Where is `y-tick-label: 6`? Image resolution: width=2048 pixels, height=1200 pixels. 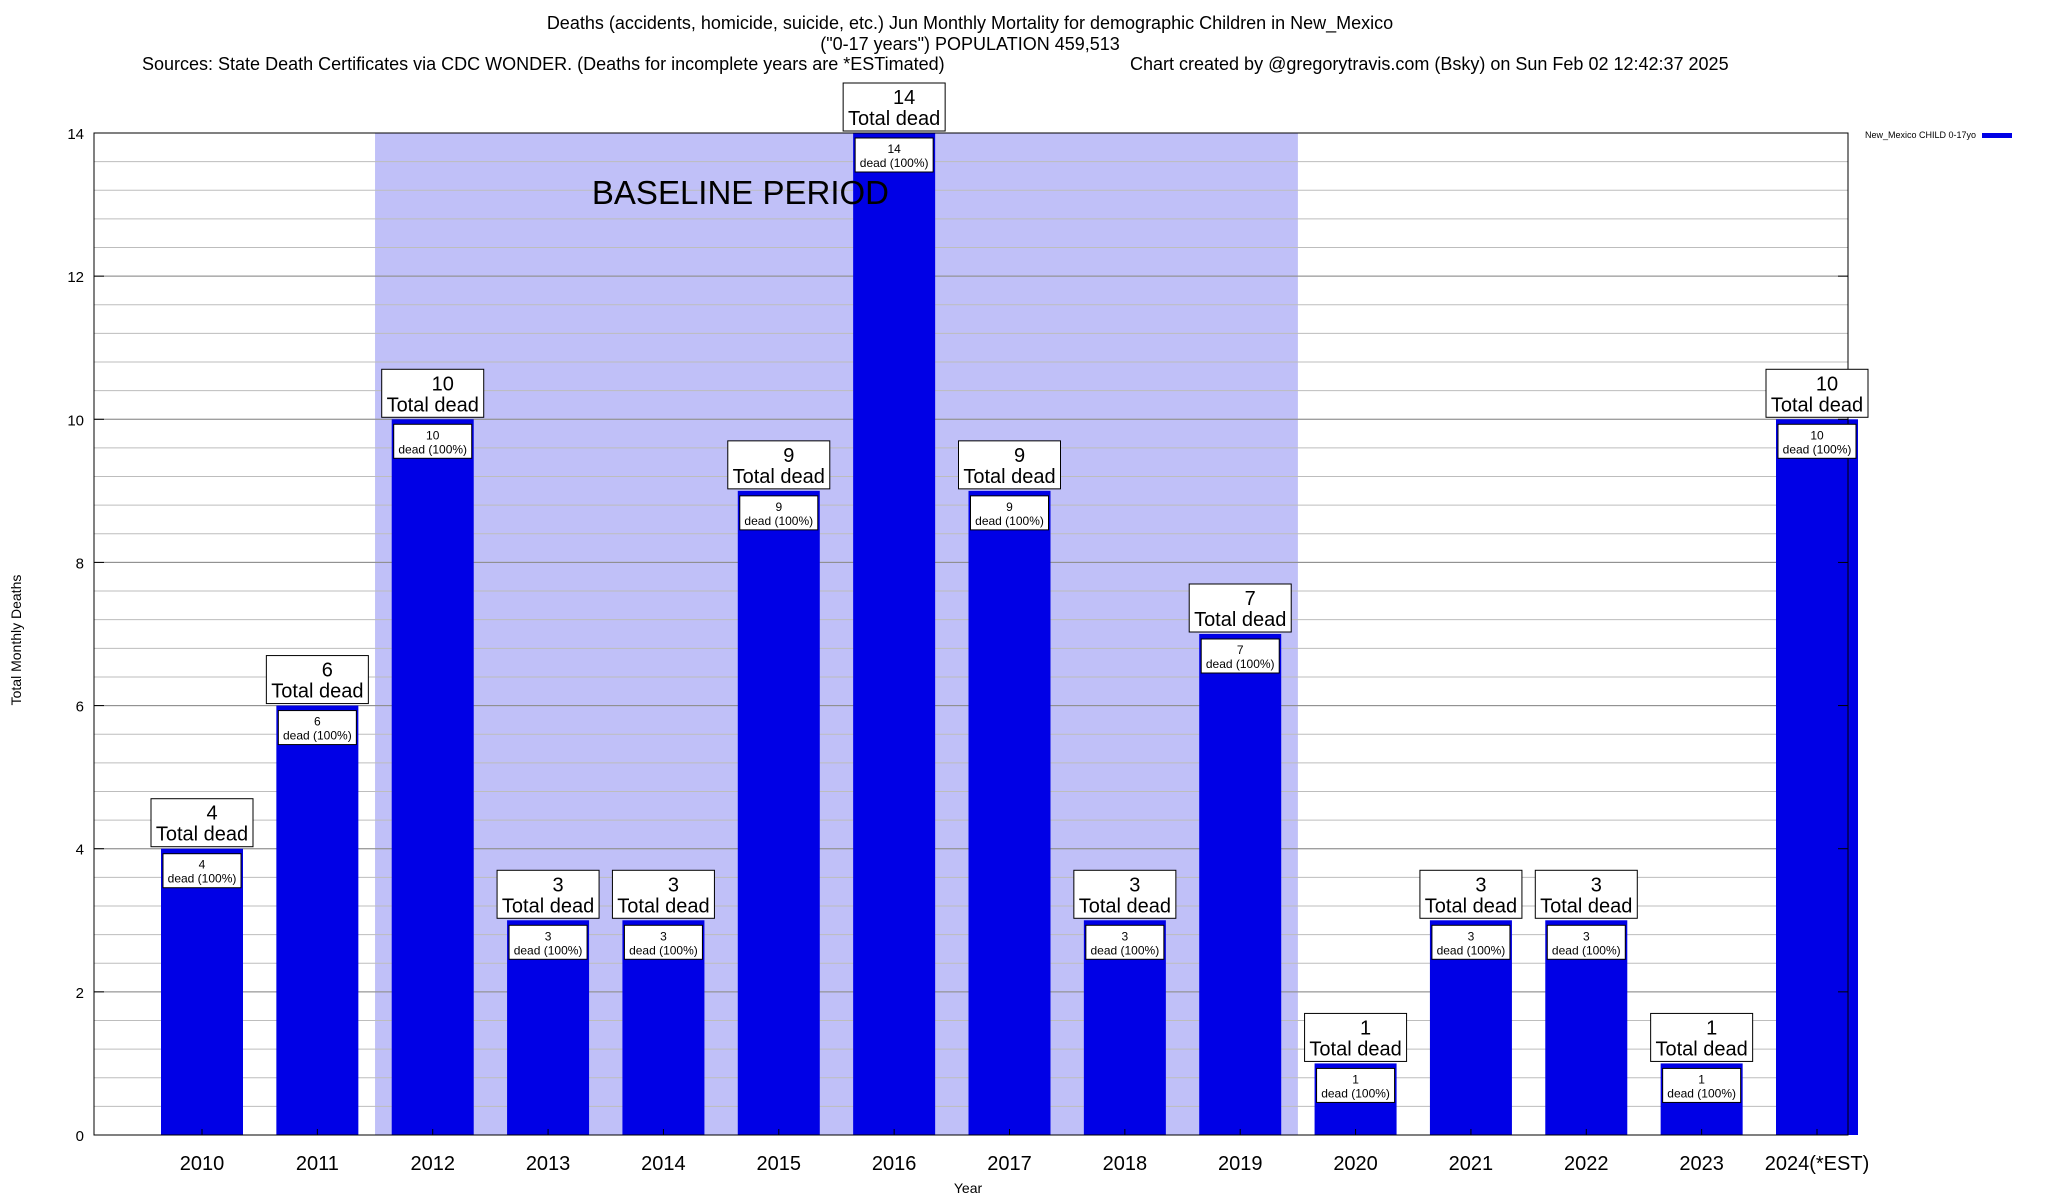
y-tick-label: 6 is located at coordinates (80, 707).